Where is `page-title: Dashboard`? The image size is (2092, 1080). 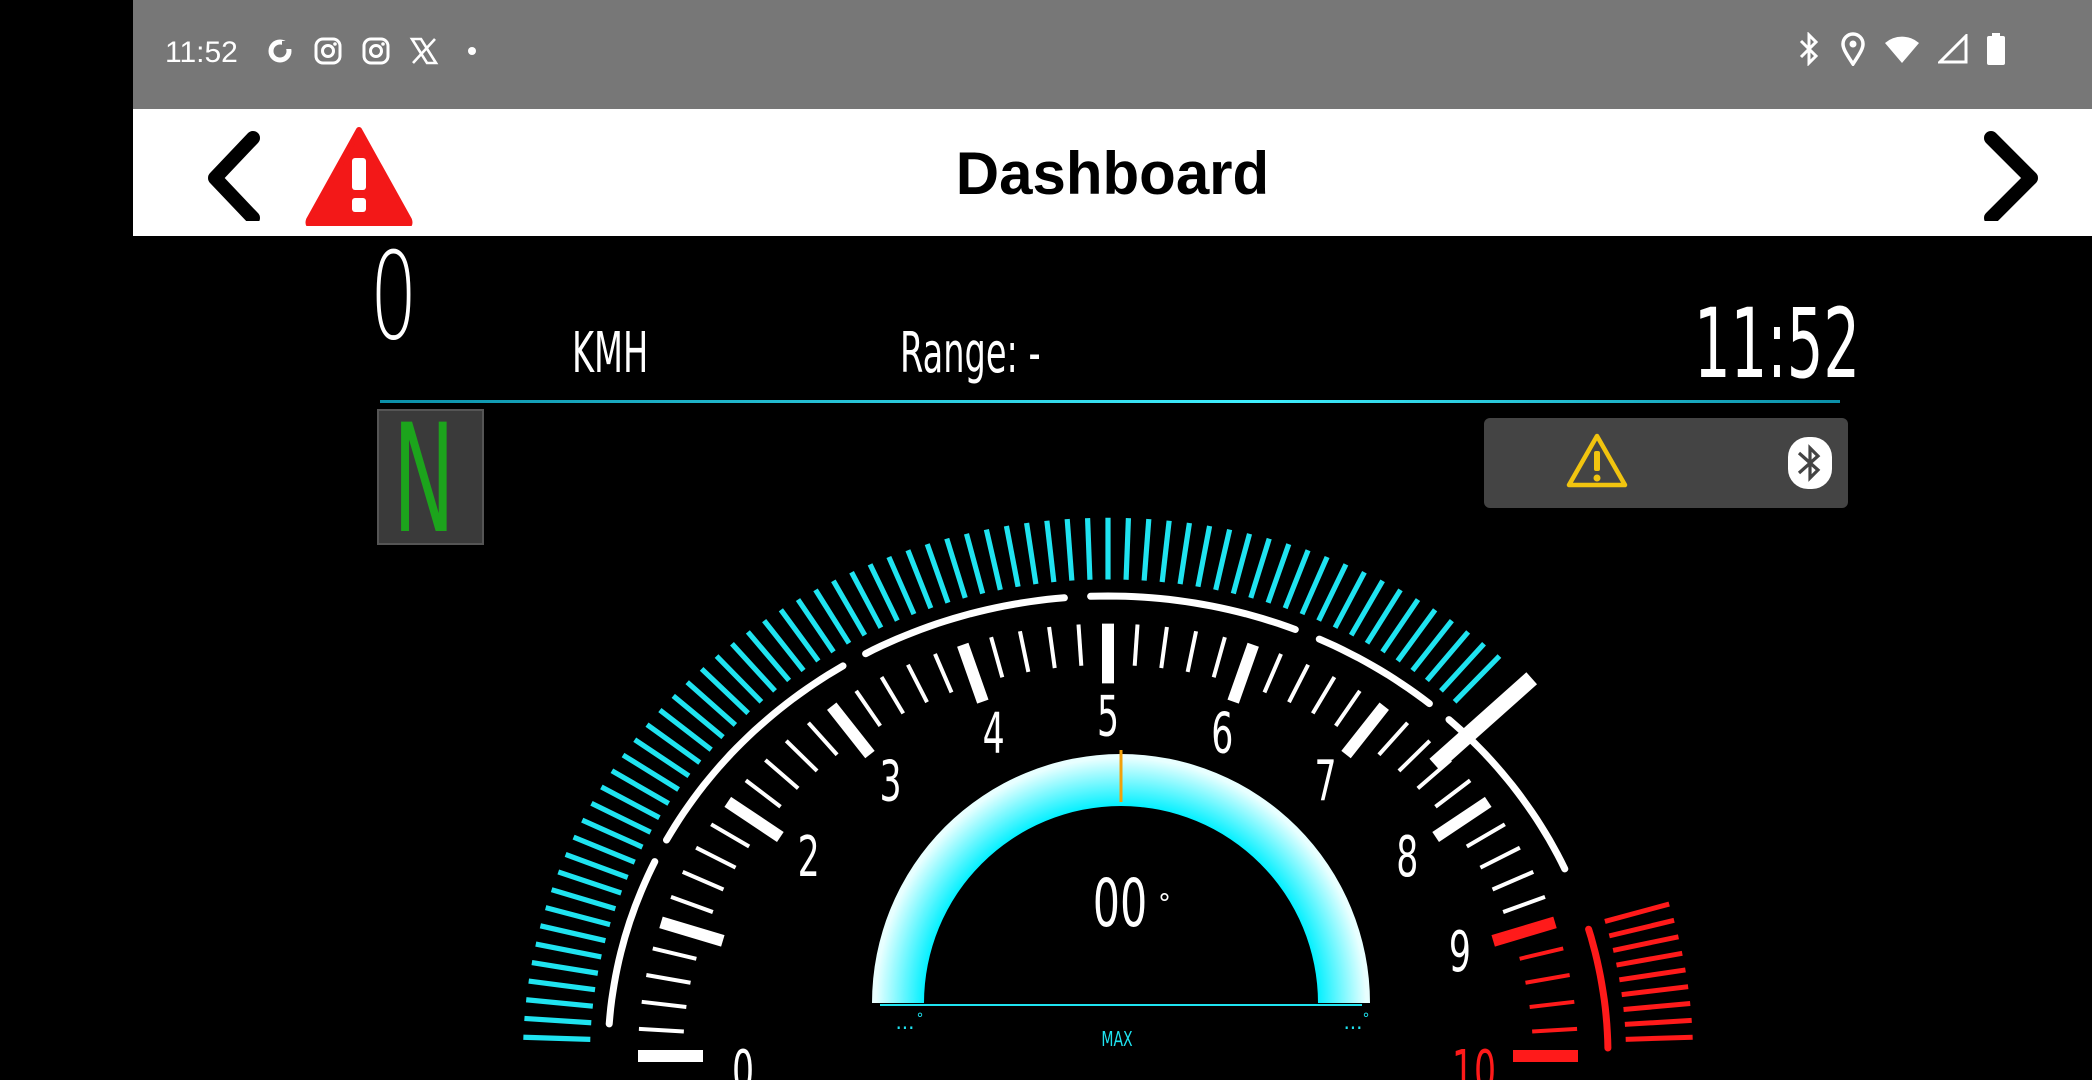
page-title: Dashboard is located at coordinates (1112, 173).